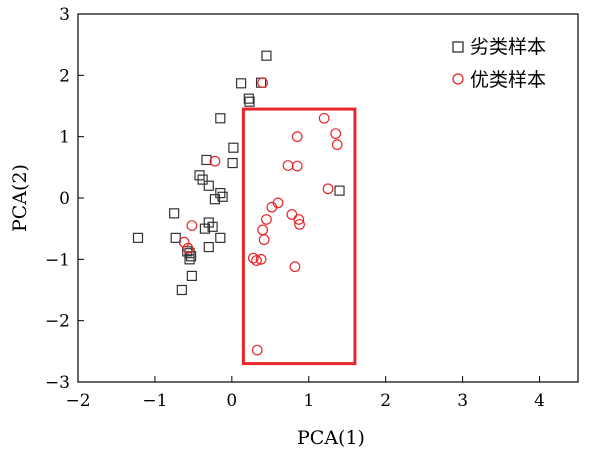 Image resolution: width=591 pixels, height=452 pixels. I want to click on x-tick-label: 4, so click(539, 401).